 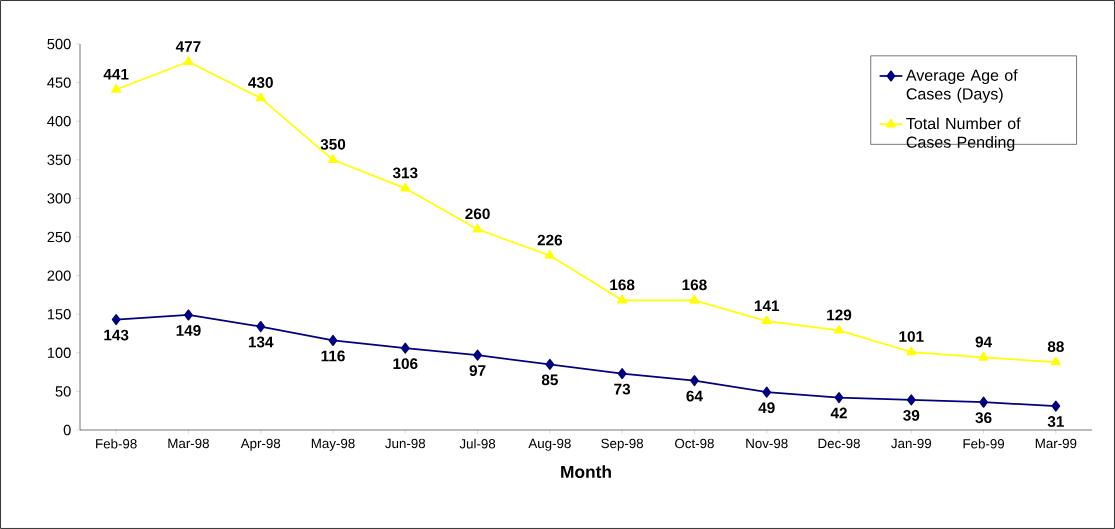 I want to click on x-tick-label: Mar-98, so click(x=188, y=443).